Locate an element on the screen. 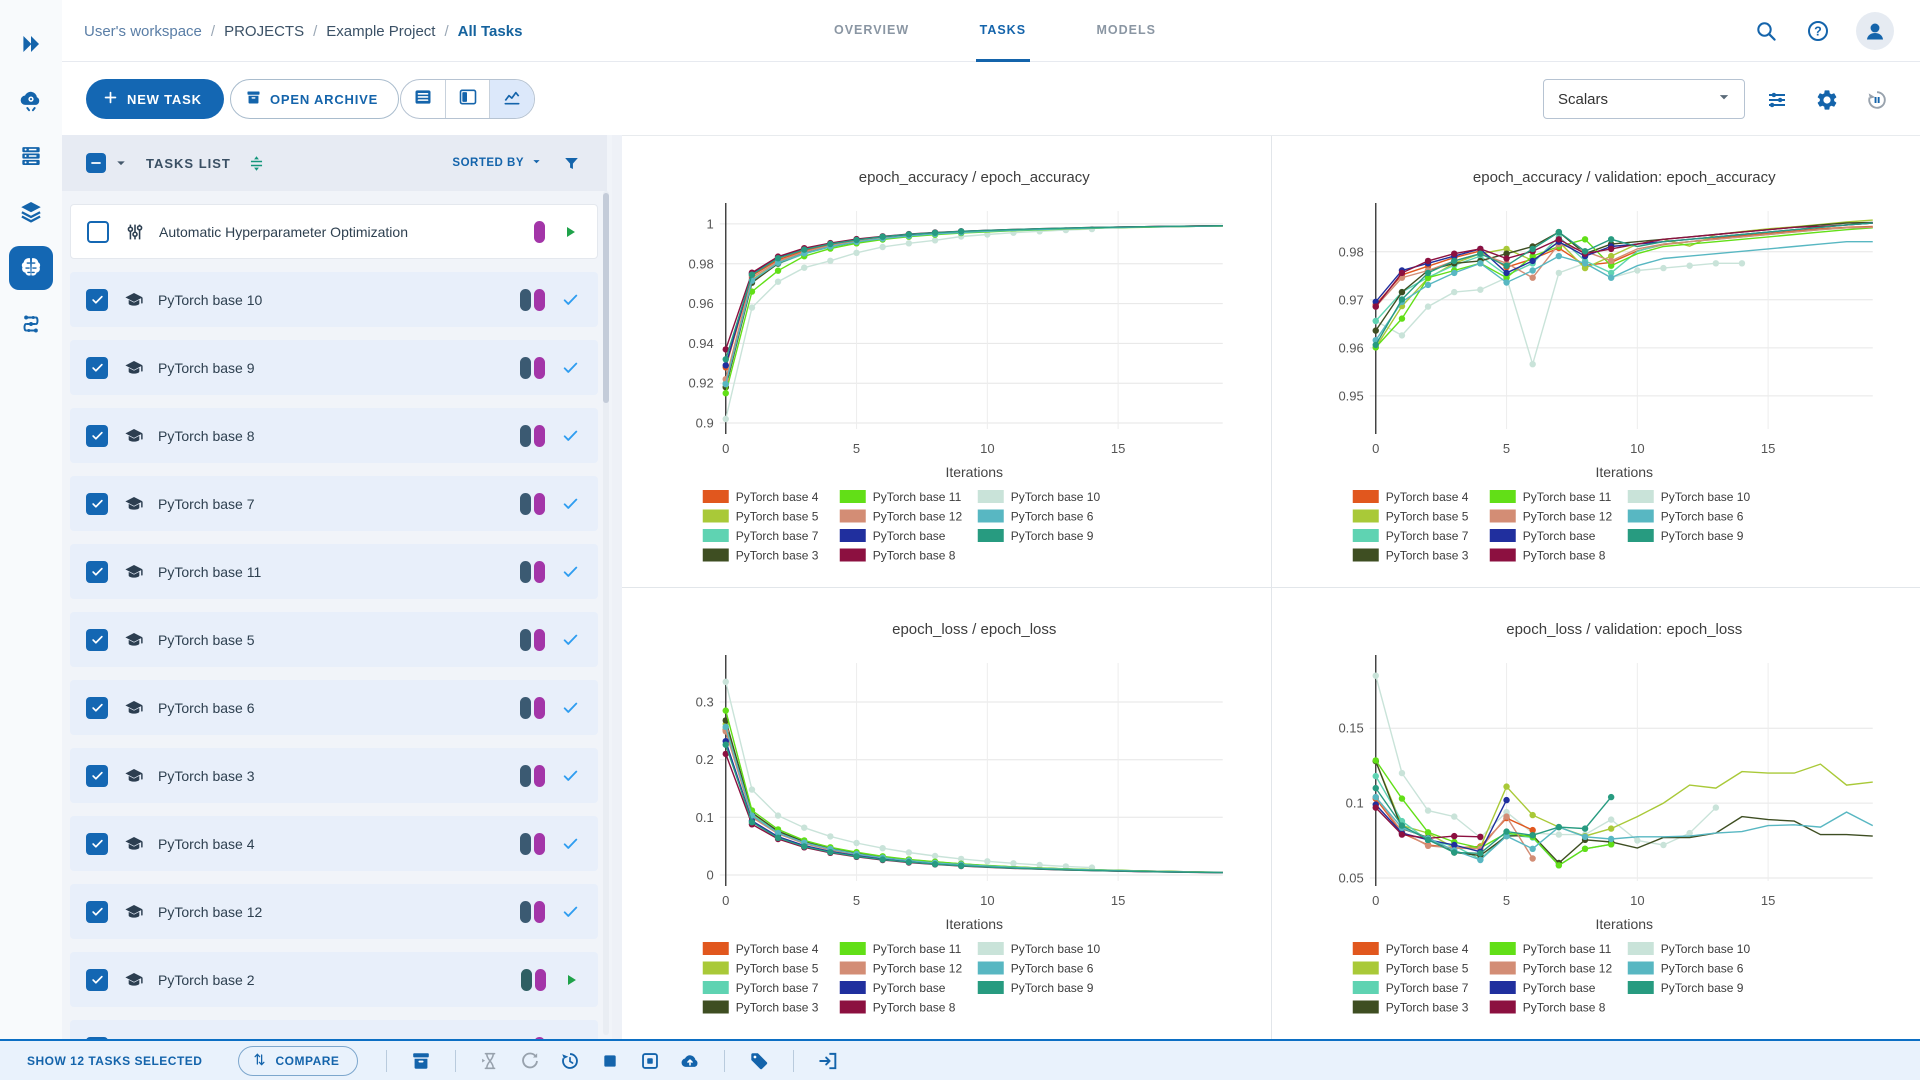 This screenshot has height=1080, width=1920. tag-pill-slate is located at coordinates (525, 707).